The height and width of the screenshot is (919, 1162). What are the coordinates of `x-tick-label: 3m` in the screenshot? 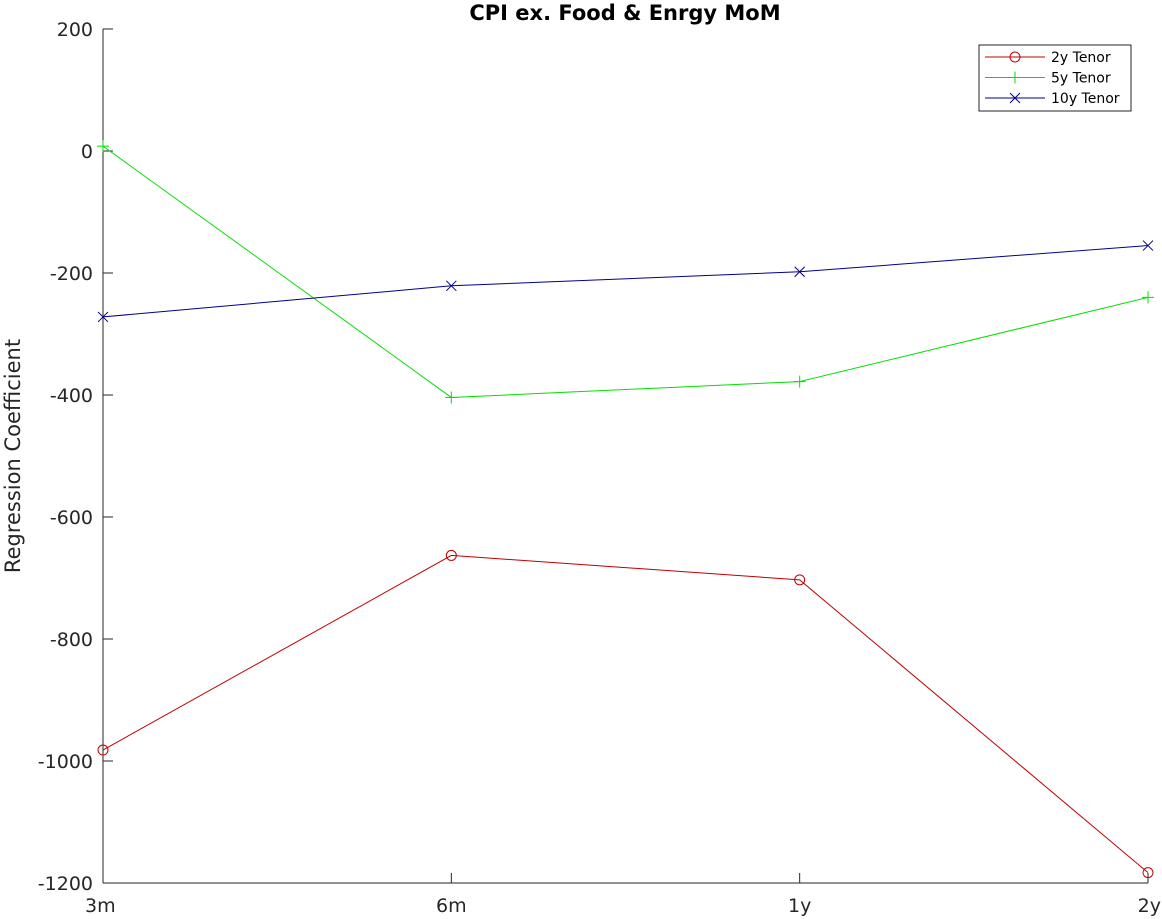 It's located at (100, 906).